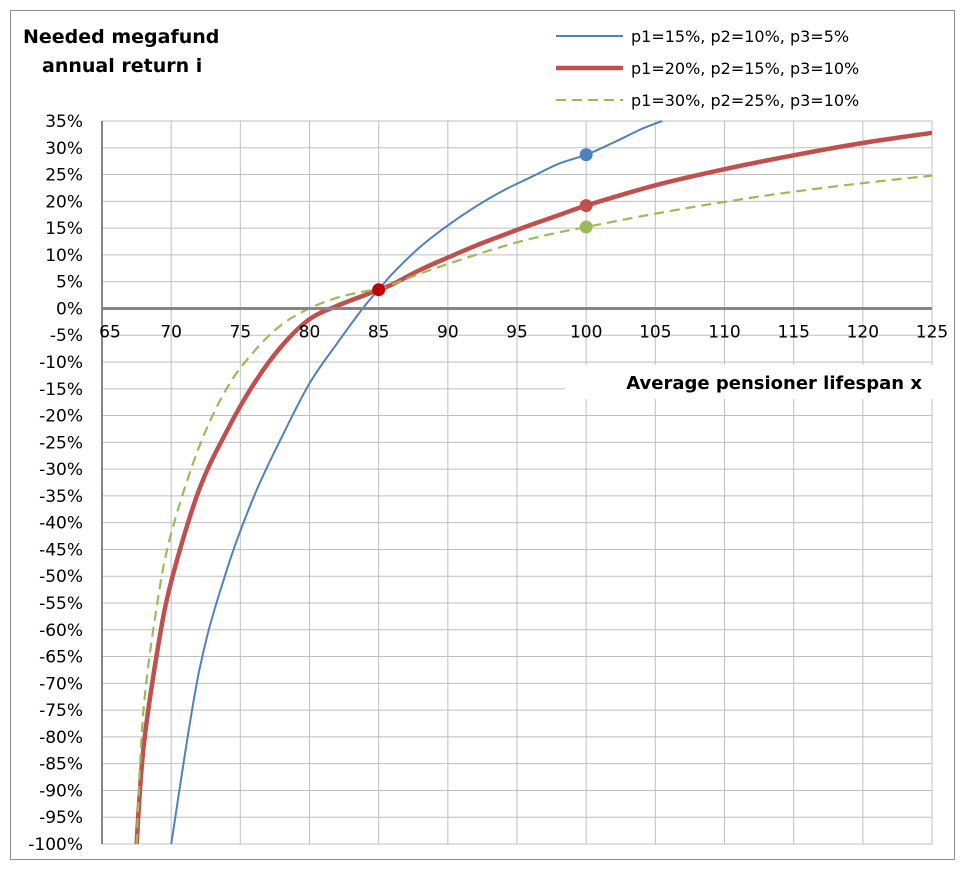 Image resolution: width=967 pixels, height=869 pixels. Describe the element at coordinates (122, 66) in the screenshot. I see `ylabel-line-2: annual return i` at that location.